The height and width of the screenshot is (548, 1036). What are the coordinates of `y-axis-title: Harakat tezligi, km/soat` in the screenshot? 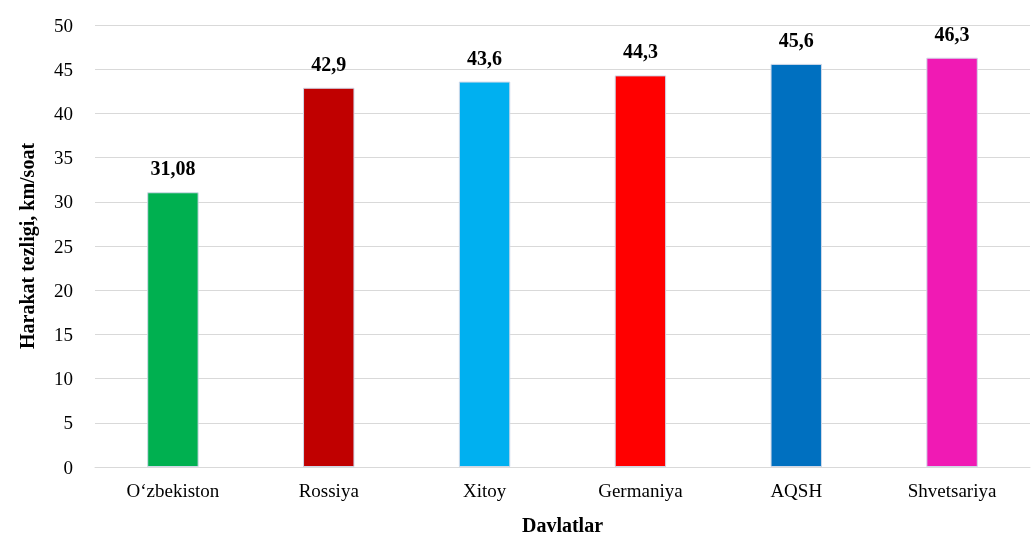 It's located at (27, 246).